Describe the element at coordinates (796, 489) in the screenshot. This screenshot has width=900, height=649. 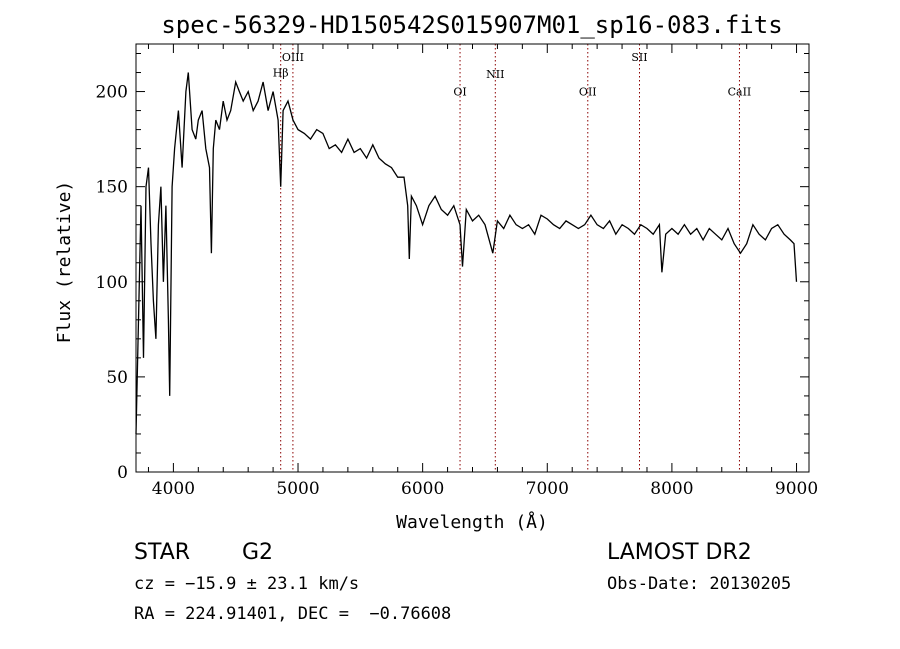
I see `x-tick-label-9000: 9000` at that location.